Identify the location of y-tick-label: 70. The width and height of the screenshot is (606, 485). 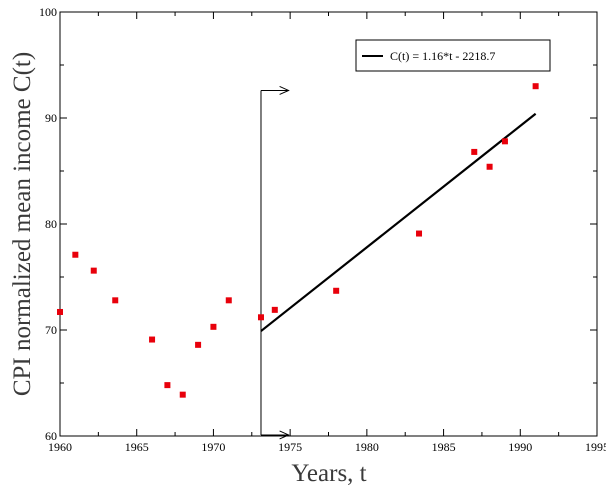
(51, 330).